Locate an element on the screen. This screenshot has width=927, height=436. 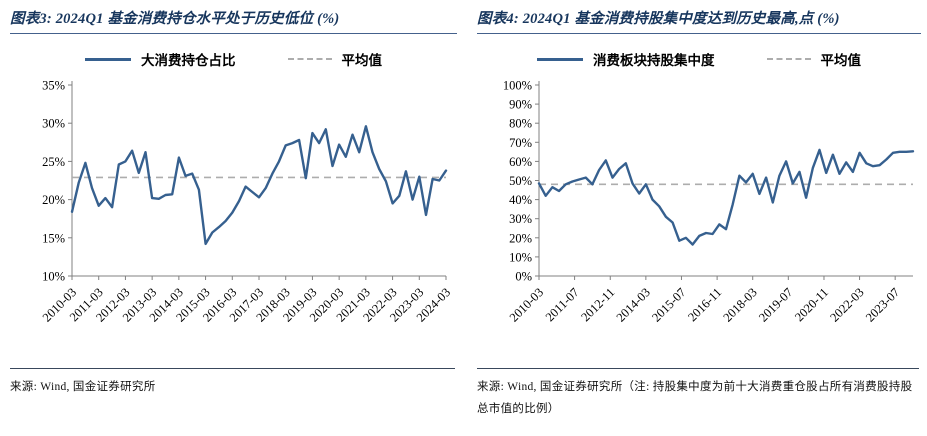
svg-text: 90% is located at coordinates (520, 105).